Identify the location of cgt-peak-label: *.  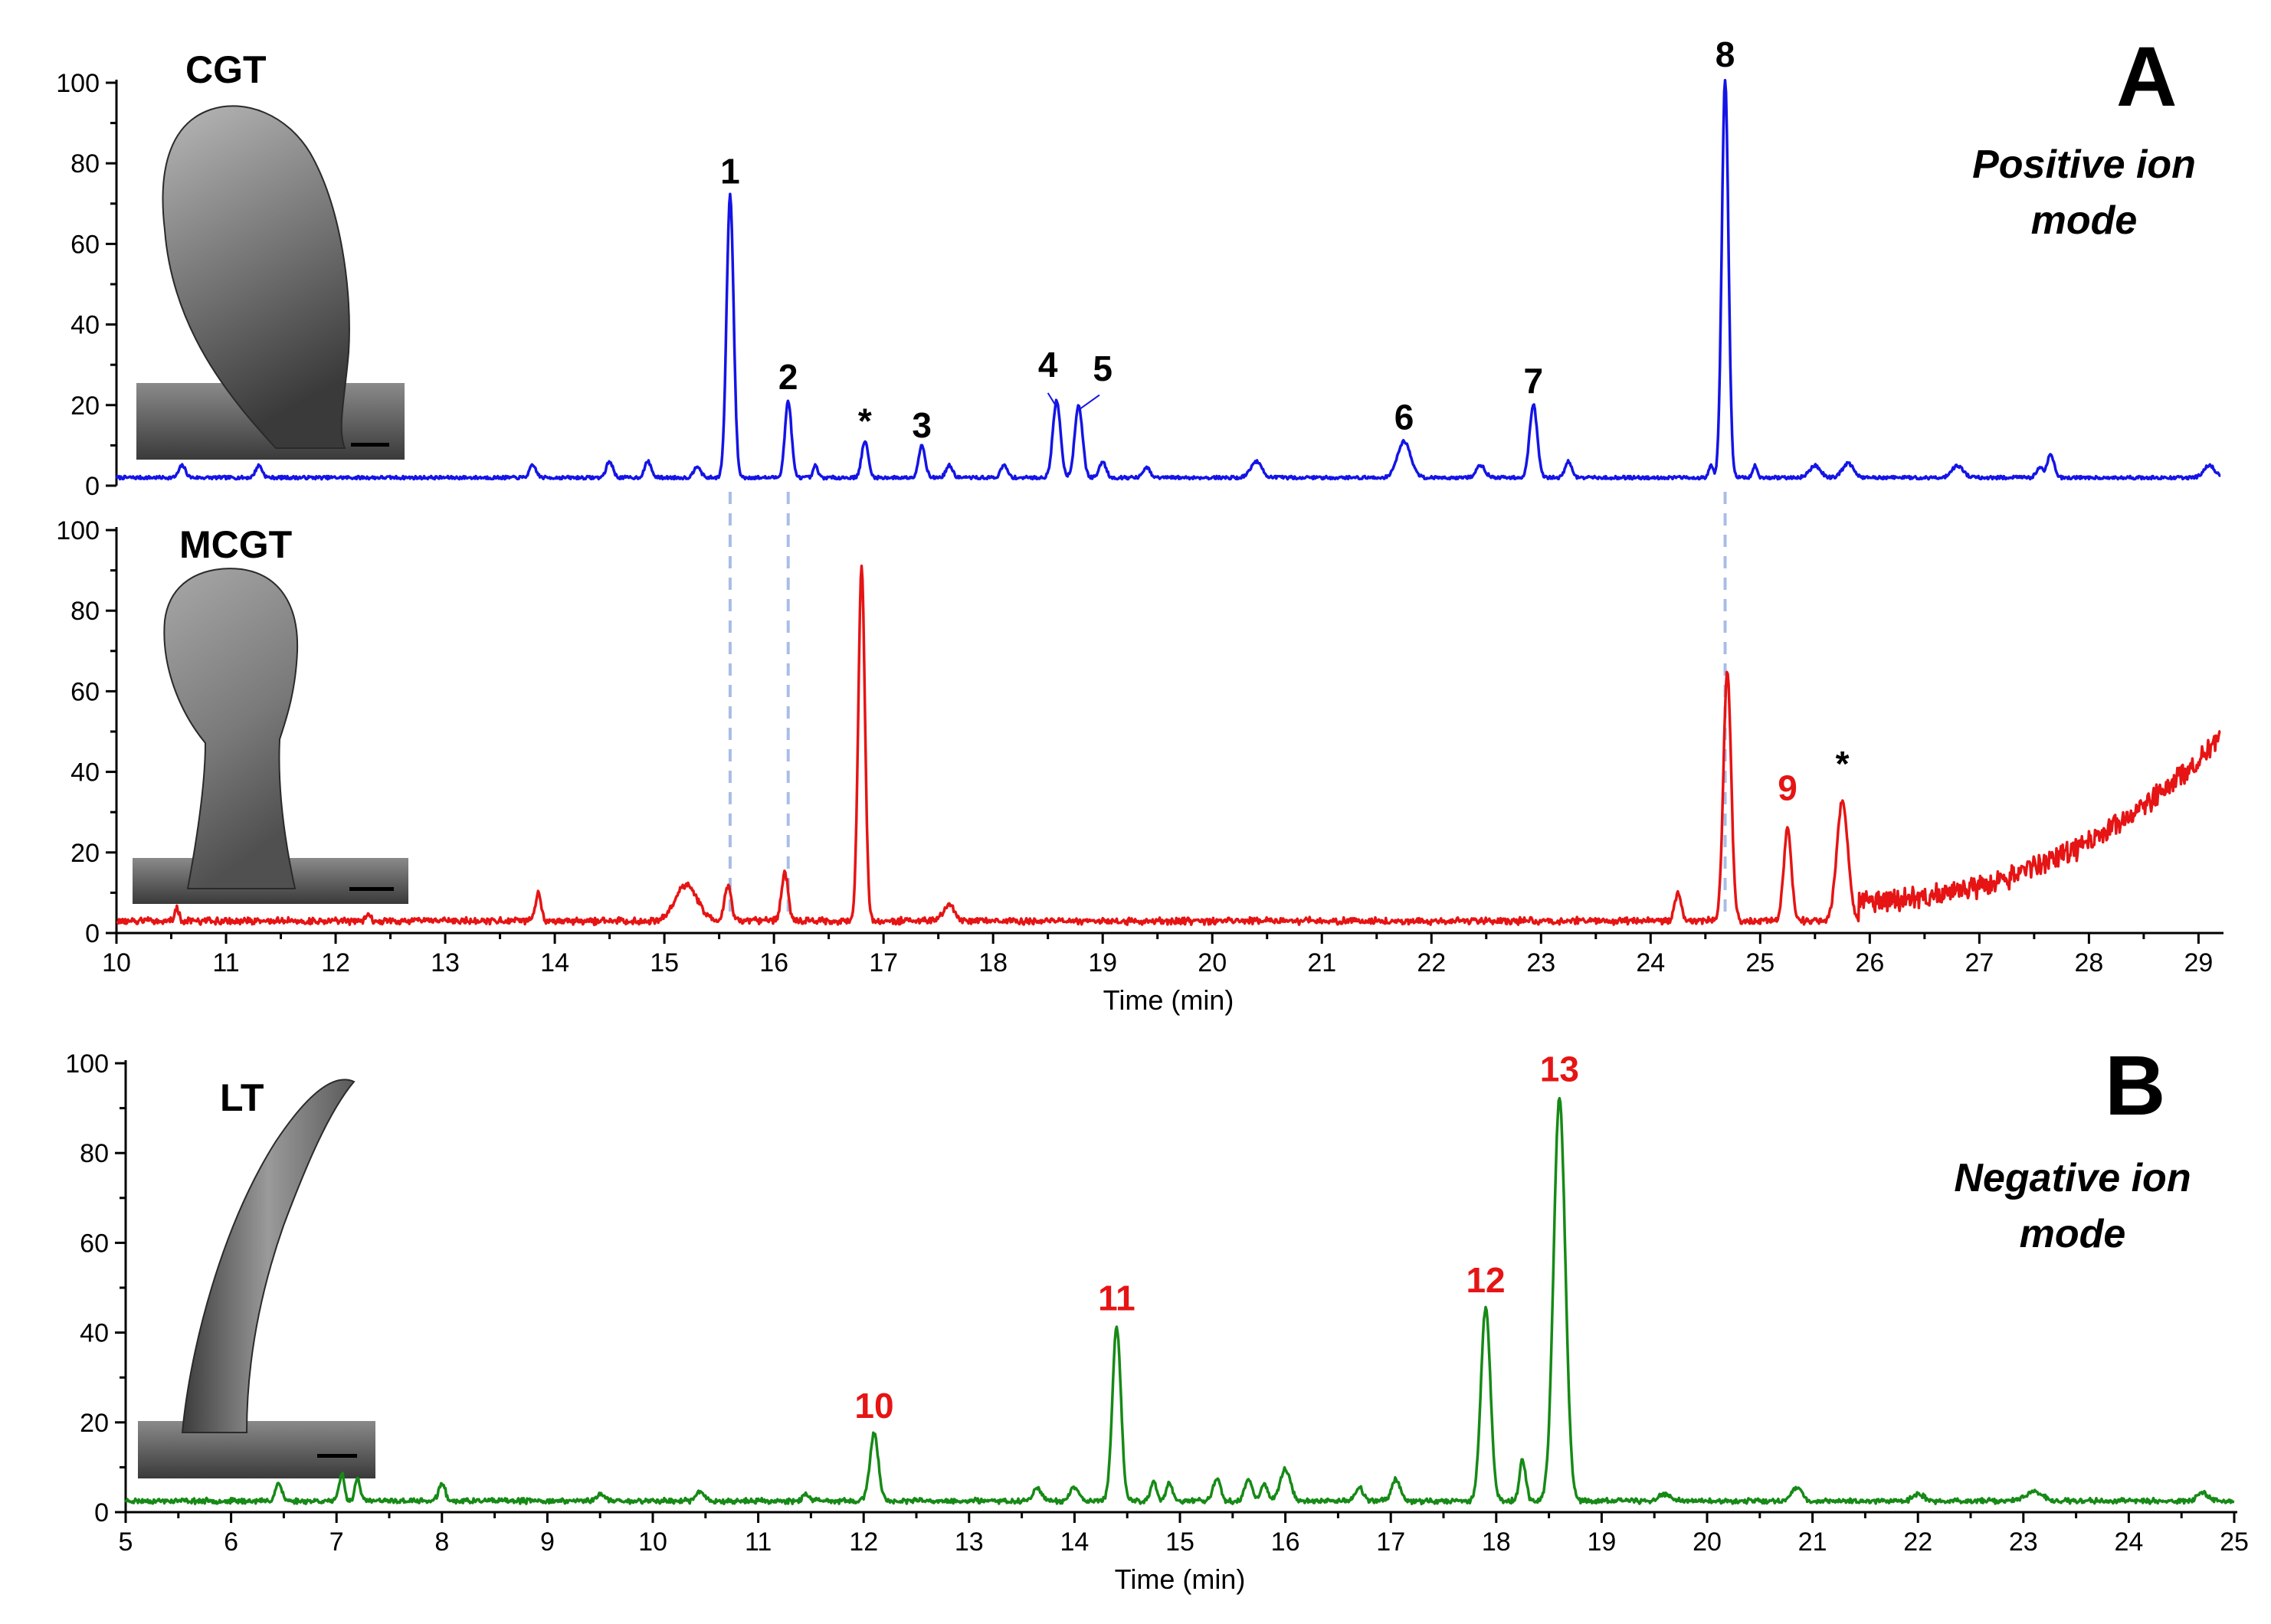
(865, 421).